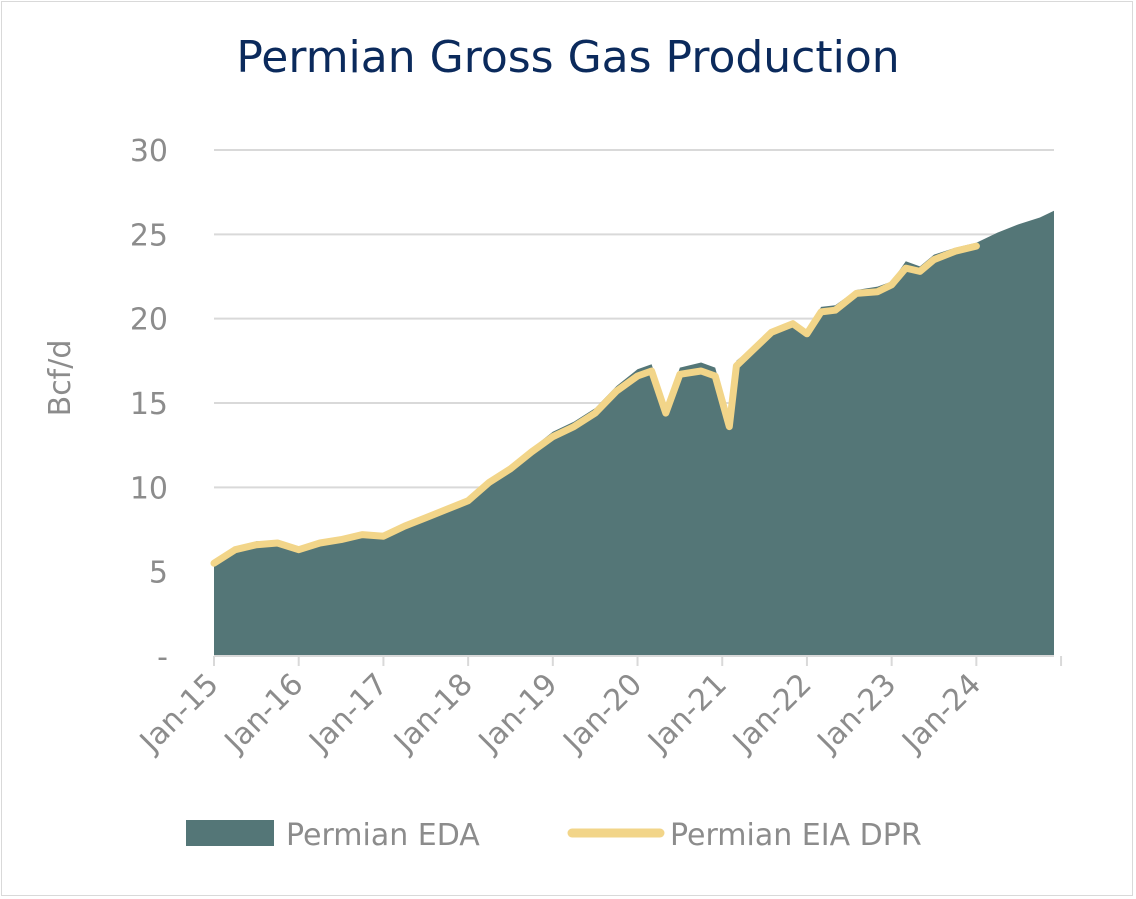  Describe the element at coordinates (518, 714) in the screenshot. I see `x-tick-label: Jan-19` at that location.